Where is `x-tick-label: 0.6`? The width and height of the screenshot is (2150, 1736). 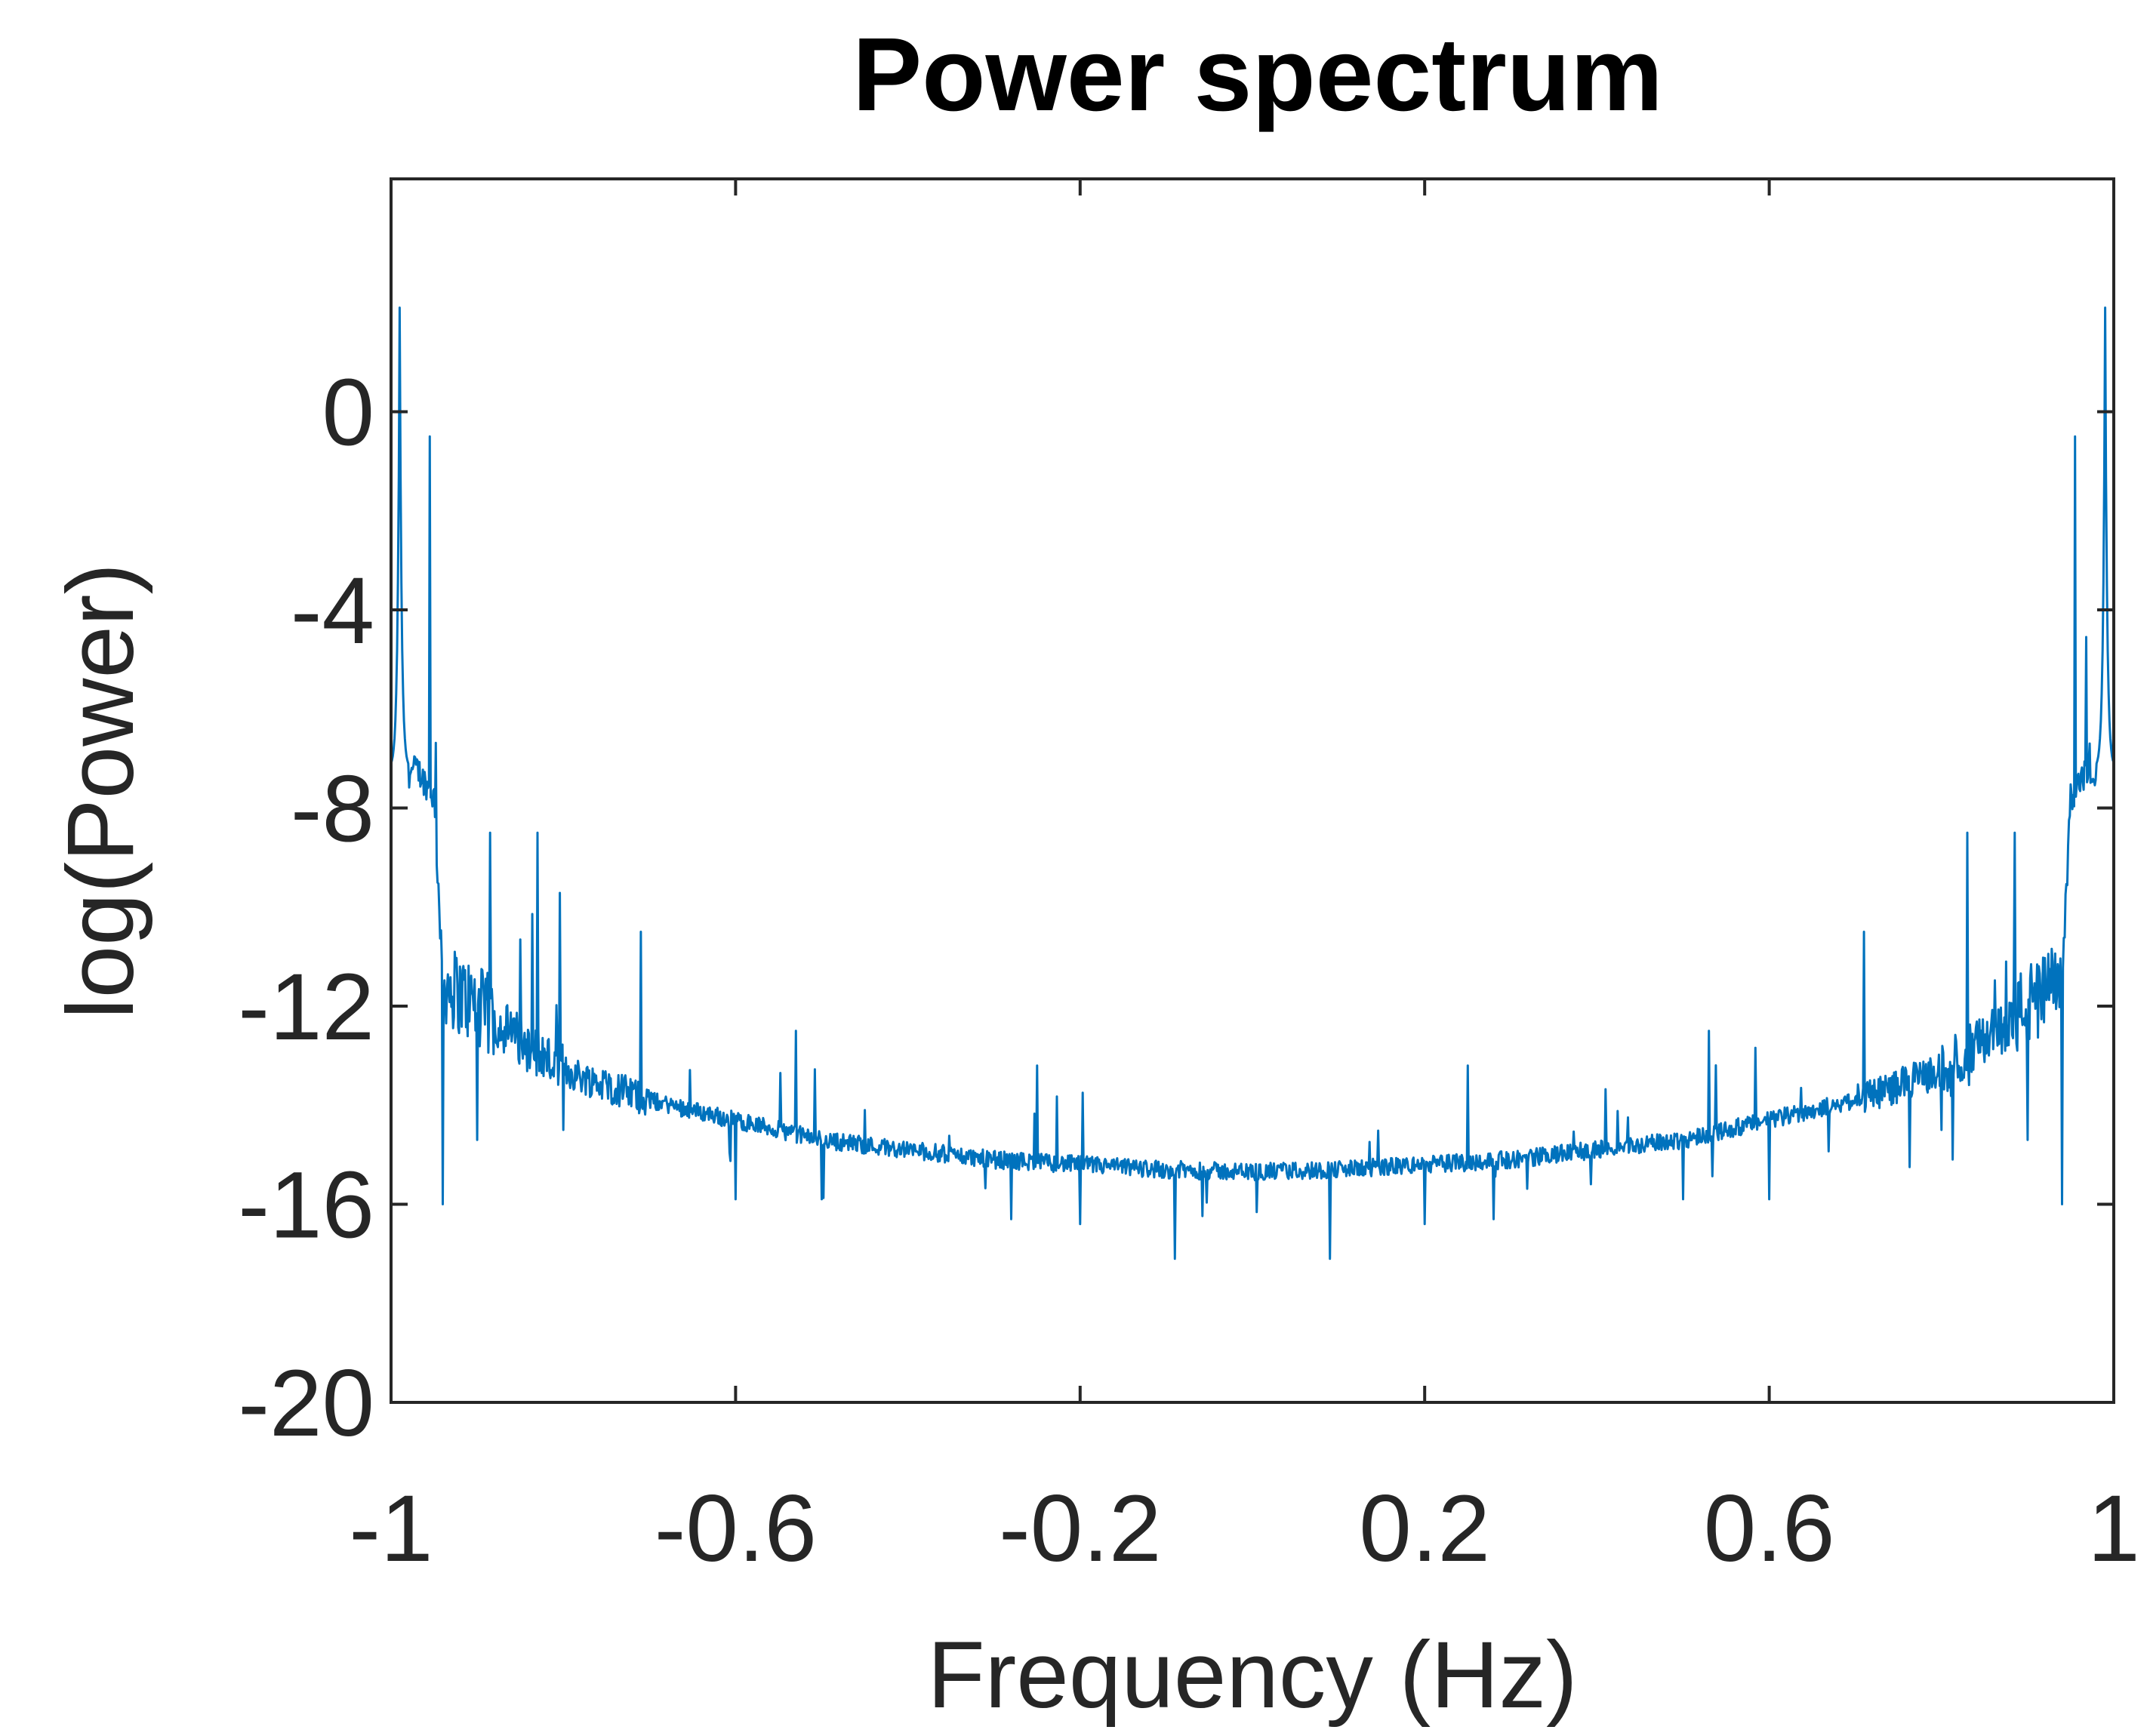
x-tick-label: 0.6 is located at coordinates (1769, 1529).